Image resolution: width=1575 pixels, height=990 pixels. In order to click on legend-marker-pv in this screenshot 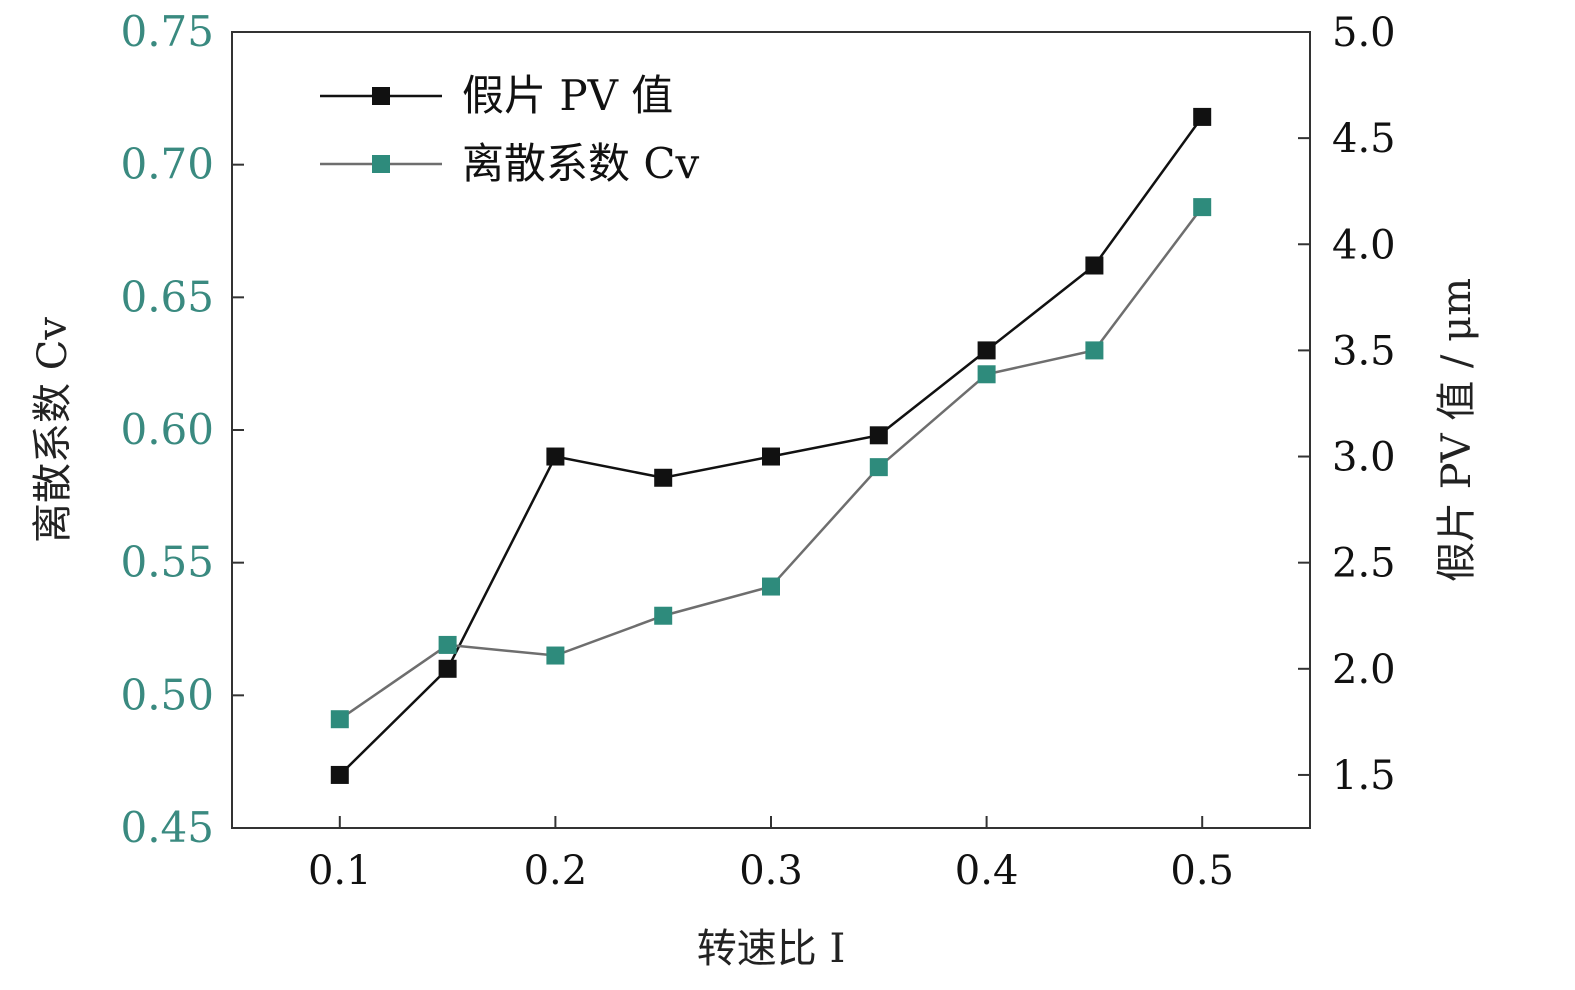, I will do `click(381, 96)`.